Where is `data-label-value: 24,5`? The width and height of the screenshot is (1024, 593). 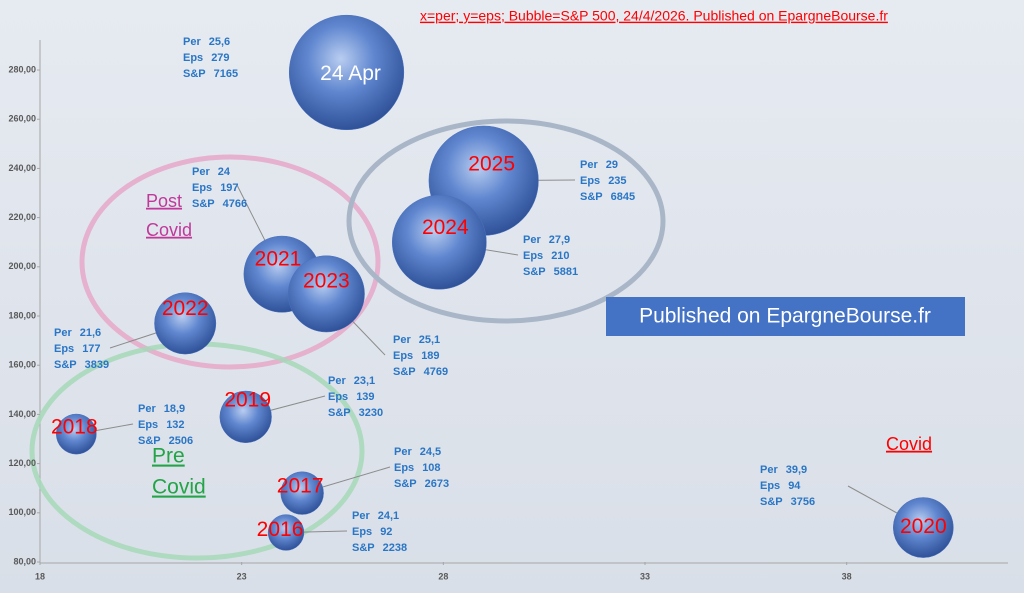 data-label-value: 24,5 is located at coordinates (430, 452).